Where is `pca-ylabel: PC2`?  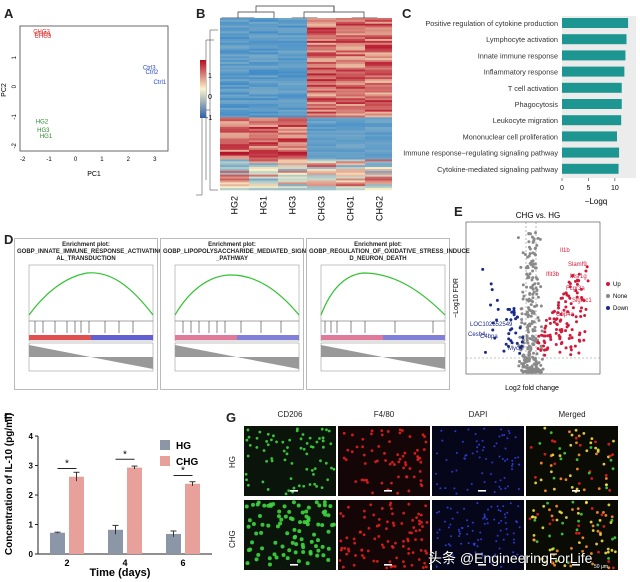 pca-ylabel: PC2 is located at coordinates (4, 90).